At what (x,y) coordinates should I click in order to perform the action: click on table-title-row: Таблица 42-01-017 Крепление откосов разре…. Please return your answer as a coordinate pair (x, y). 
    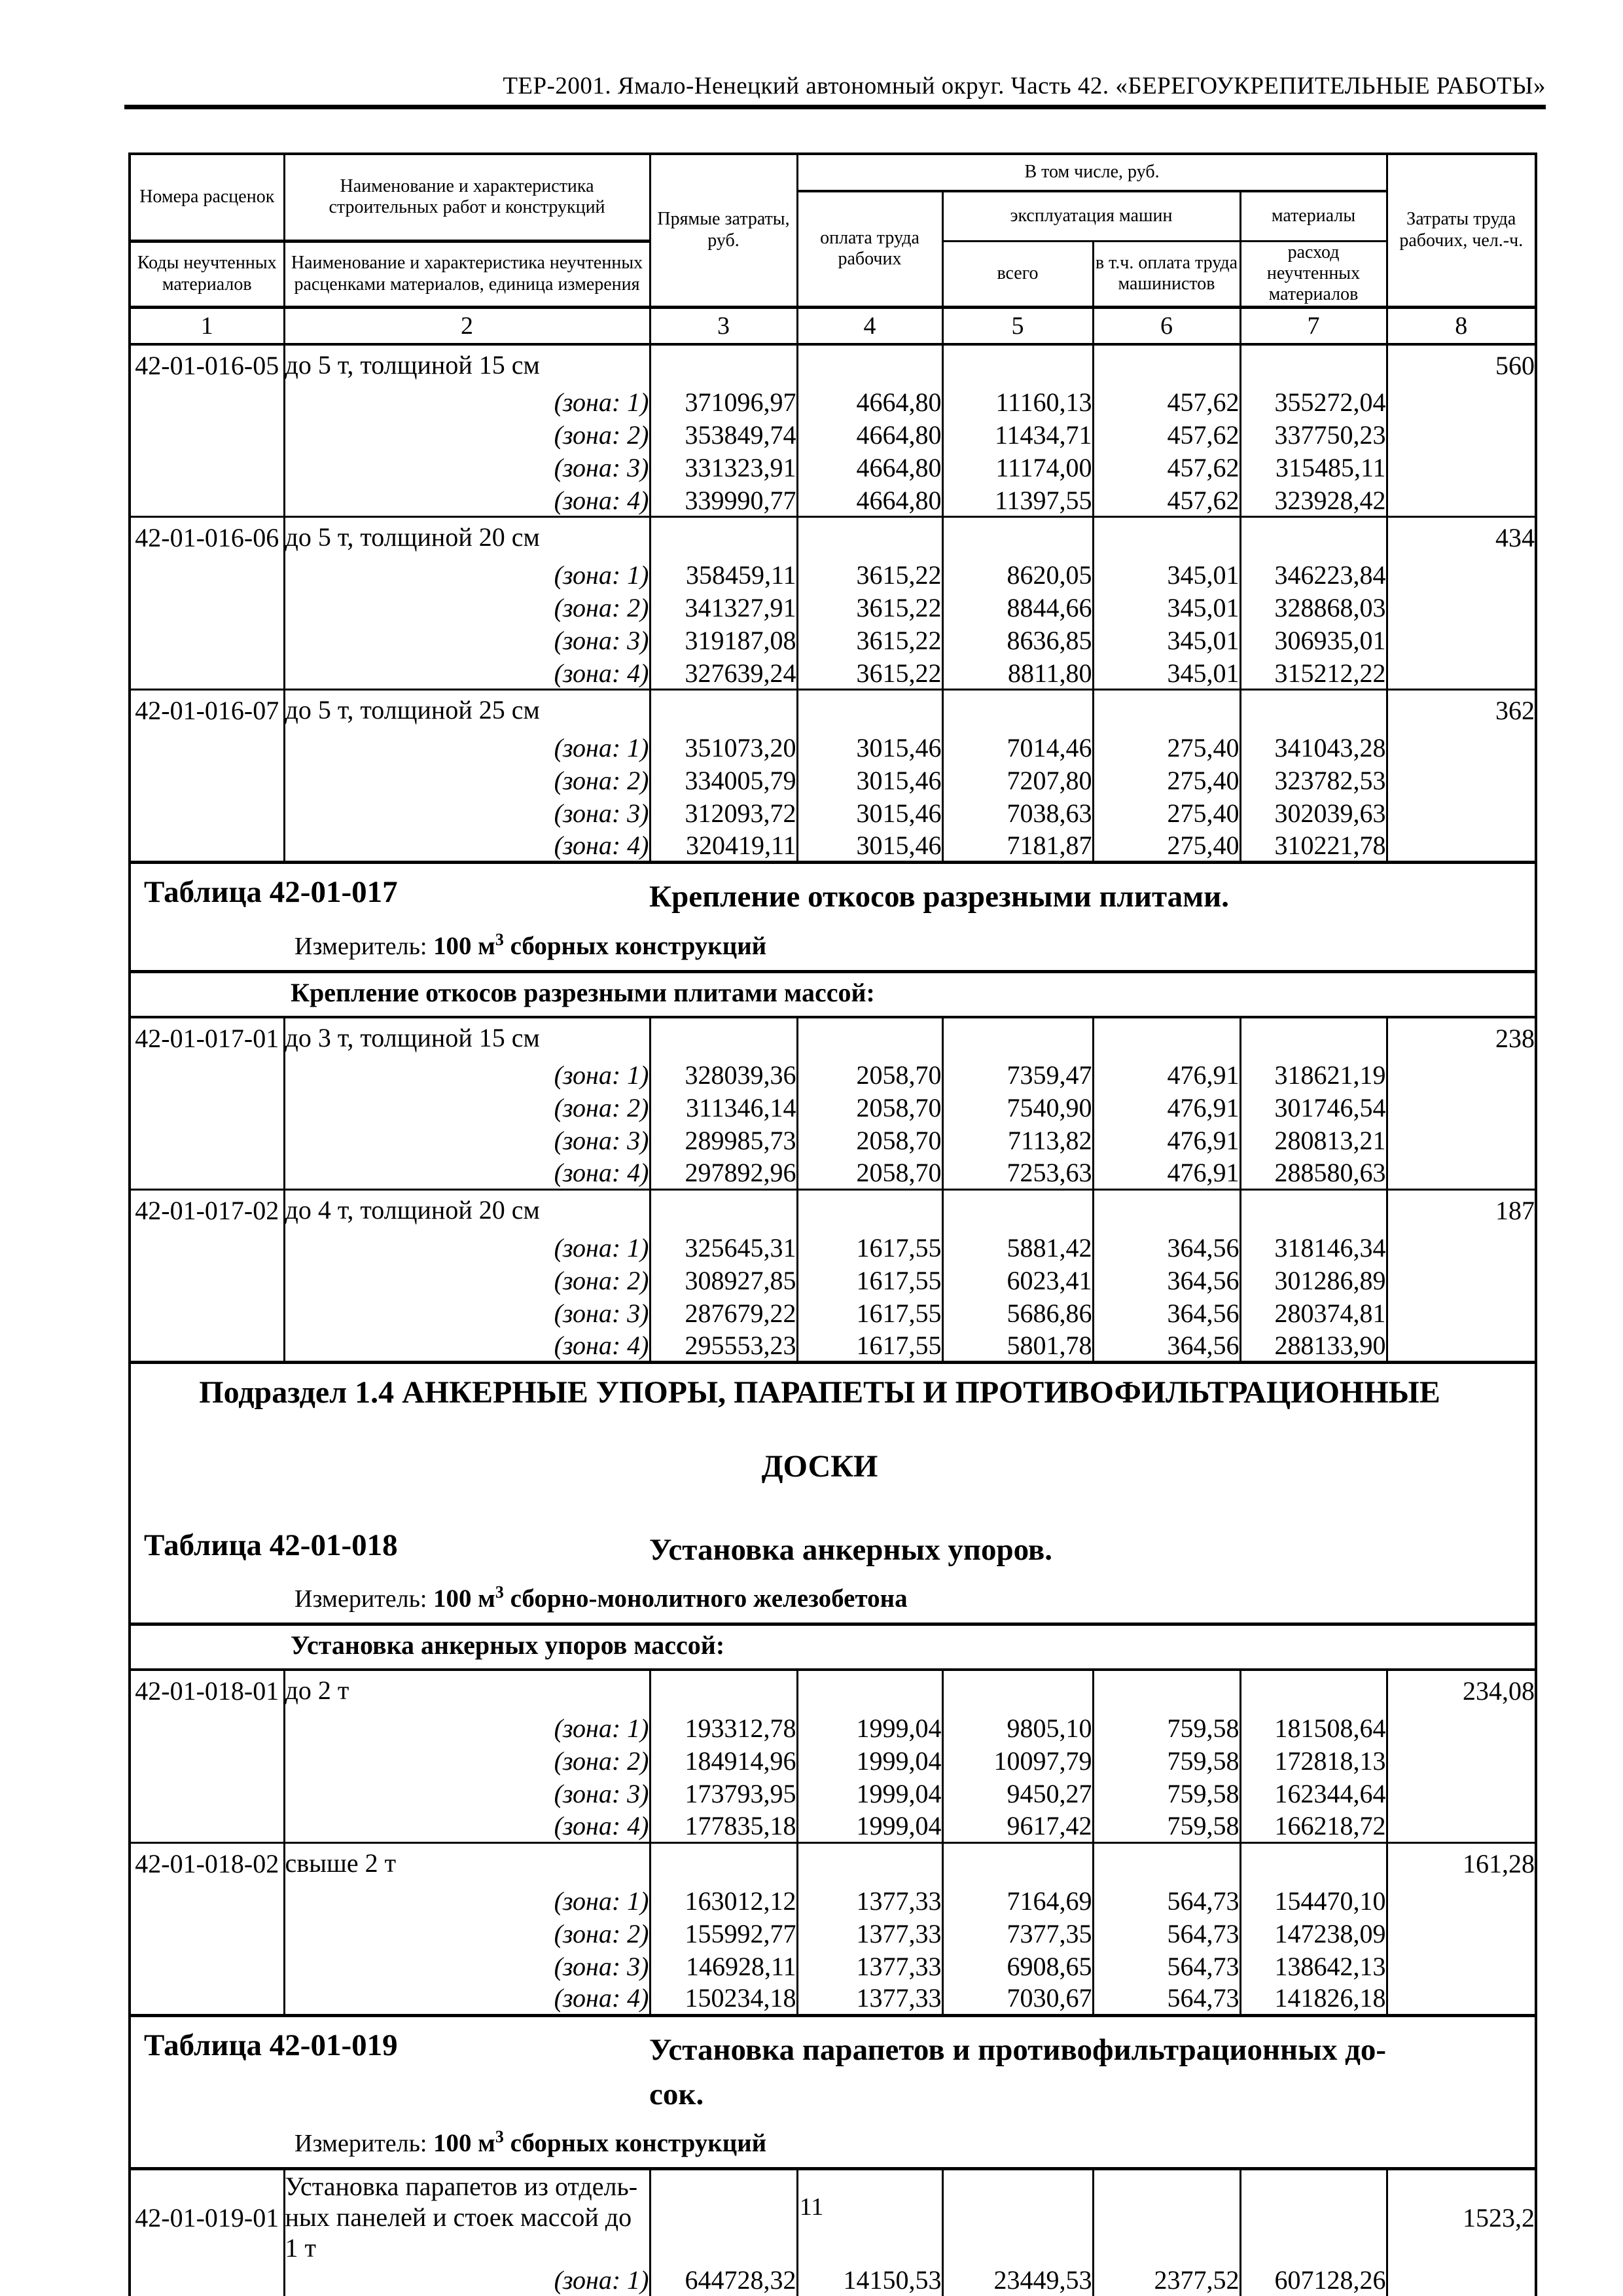
    Looking at the image, I should click on (833, 917).